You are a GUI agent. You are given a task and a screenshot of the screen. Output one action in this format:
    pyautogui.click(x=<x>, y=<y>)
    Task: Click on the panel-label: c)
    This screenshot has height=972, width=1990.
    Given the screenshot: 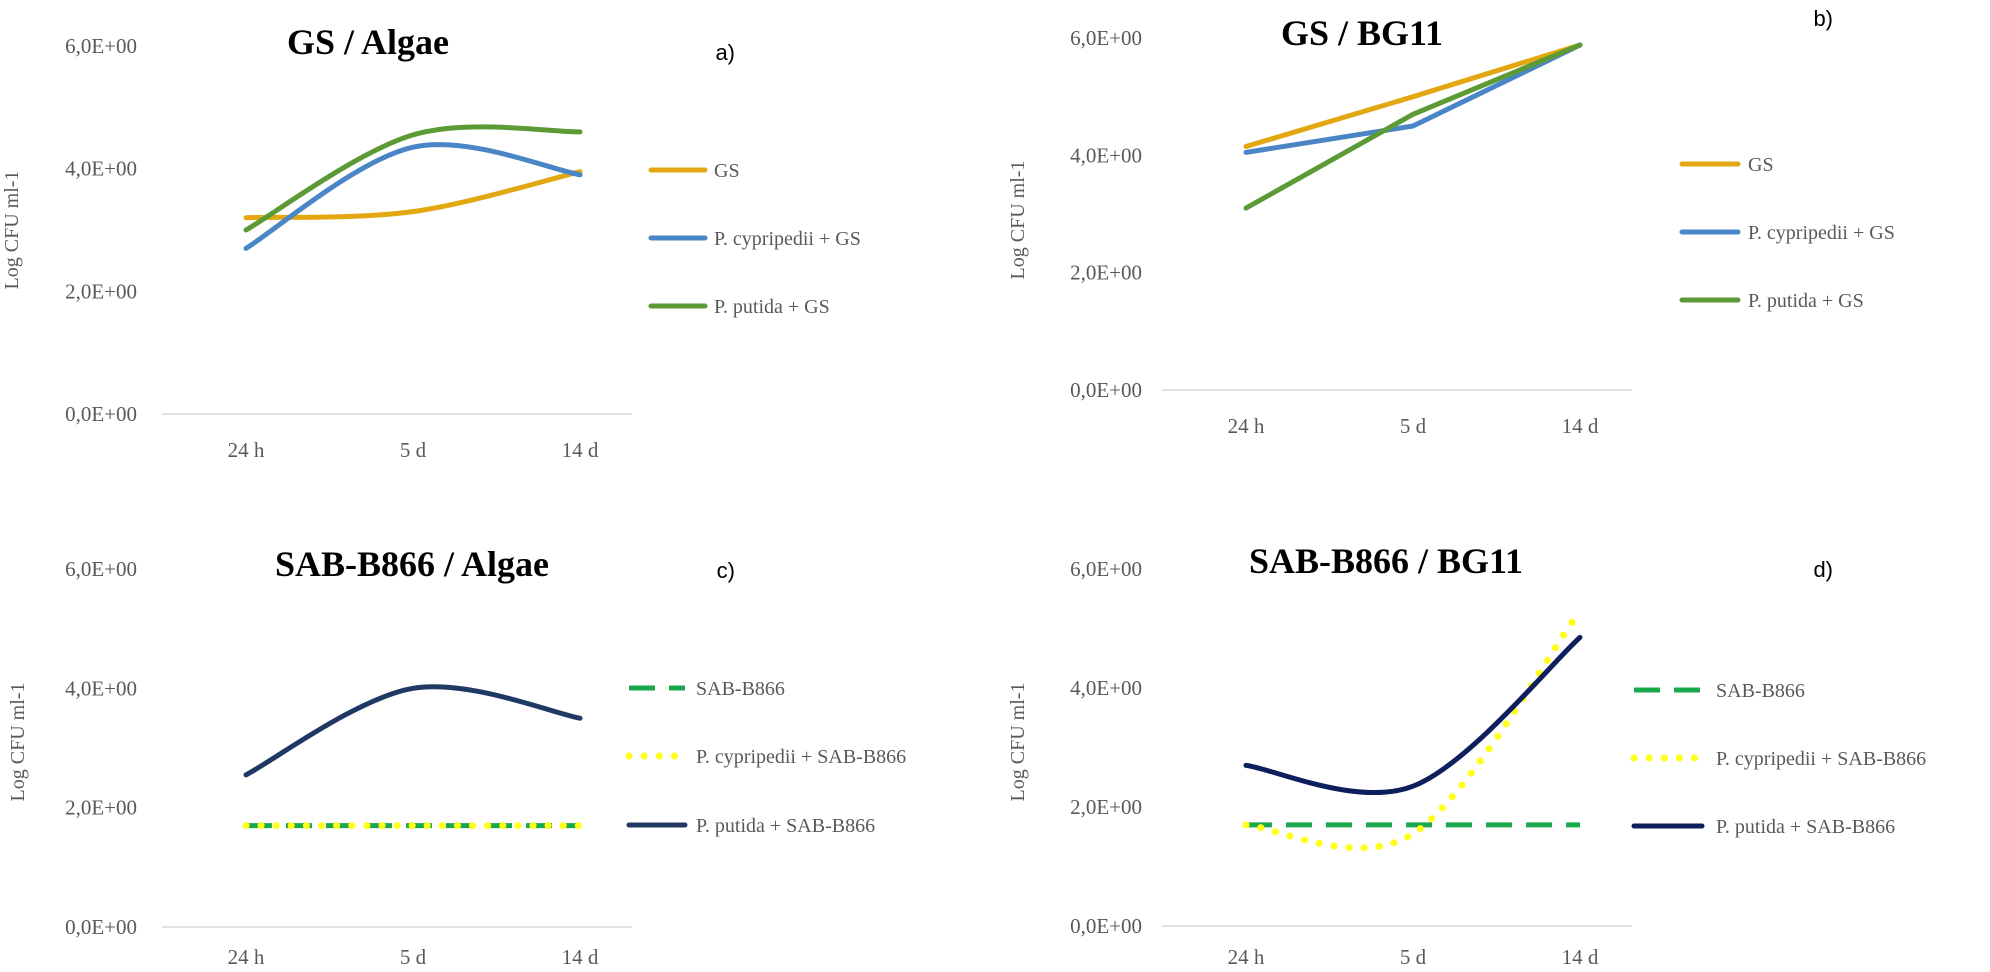 What is the action you would take?
    pyautogui.click(x=726, y=570)
    